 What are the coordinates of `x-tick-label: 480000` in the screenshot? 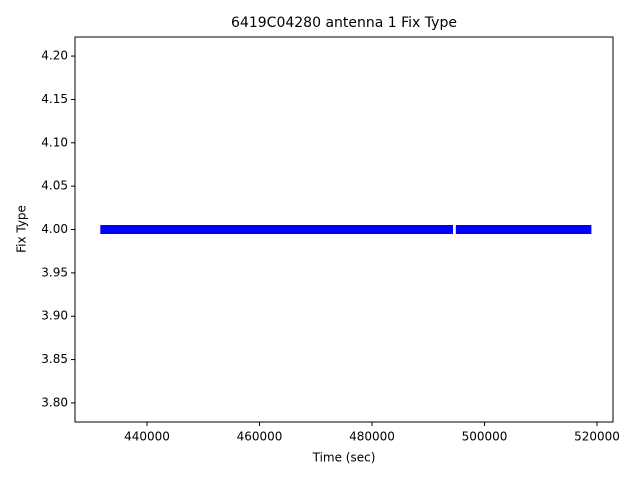 It's located at (372, 437).